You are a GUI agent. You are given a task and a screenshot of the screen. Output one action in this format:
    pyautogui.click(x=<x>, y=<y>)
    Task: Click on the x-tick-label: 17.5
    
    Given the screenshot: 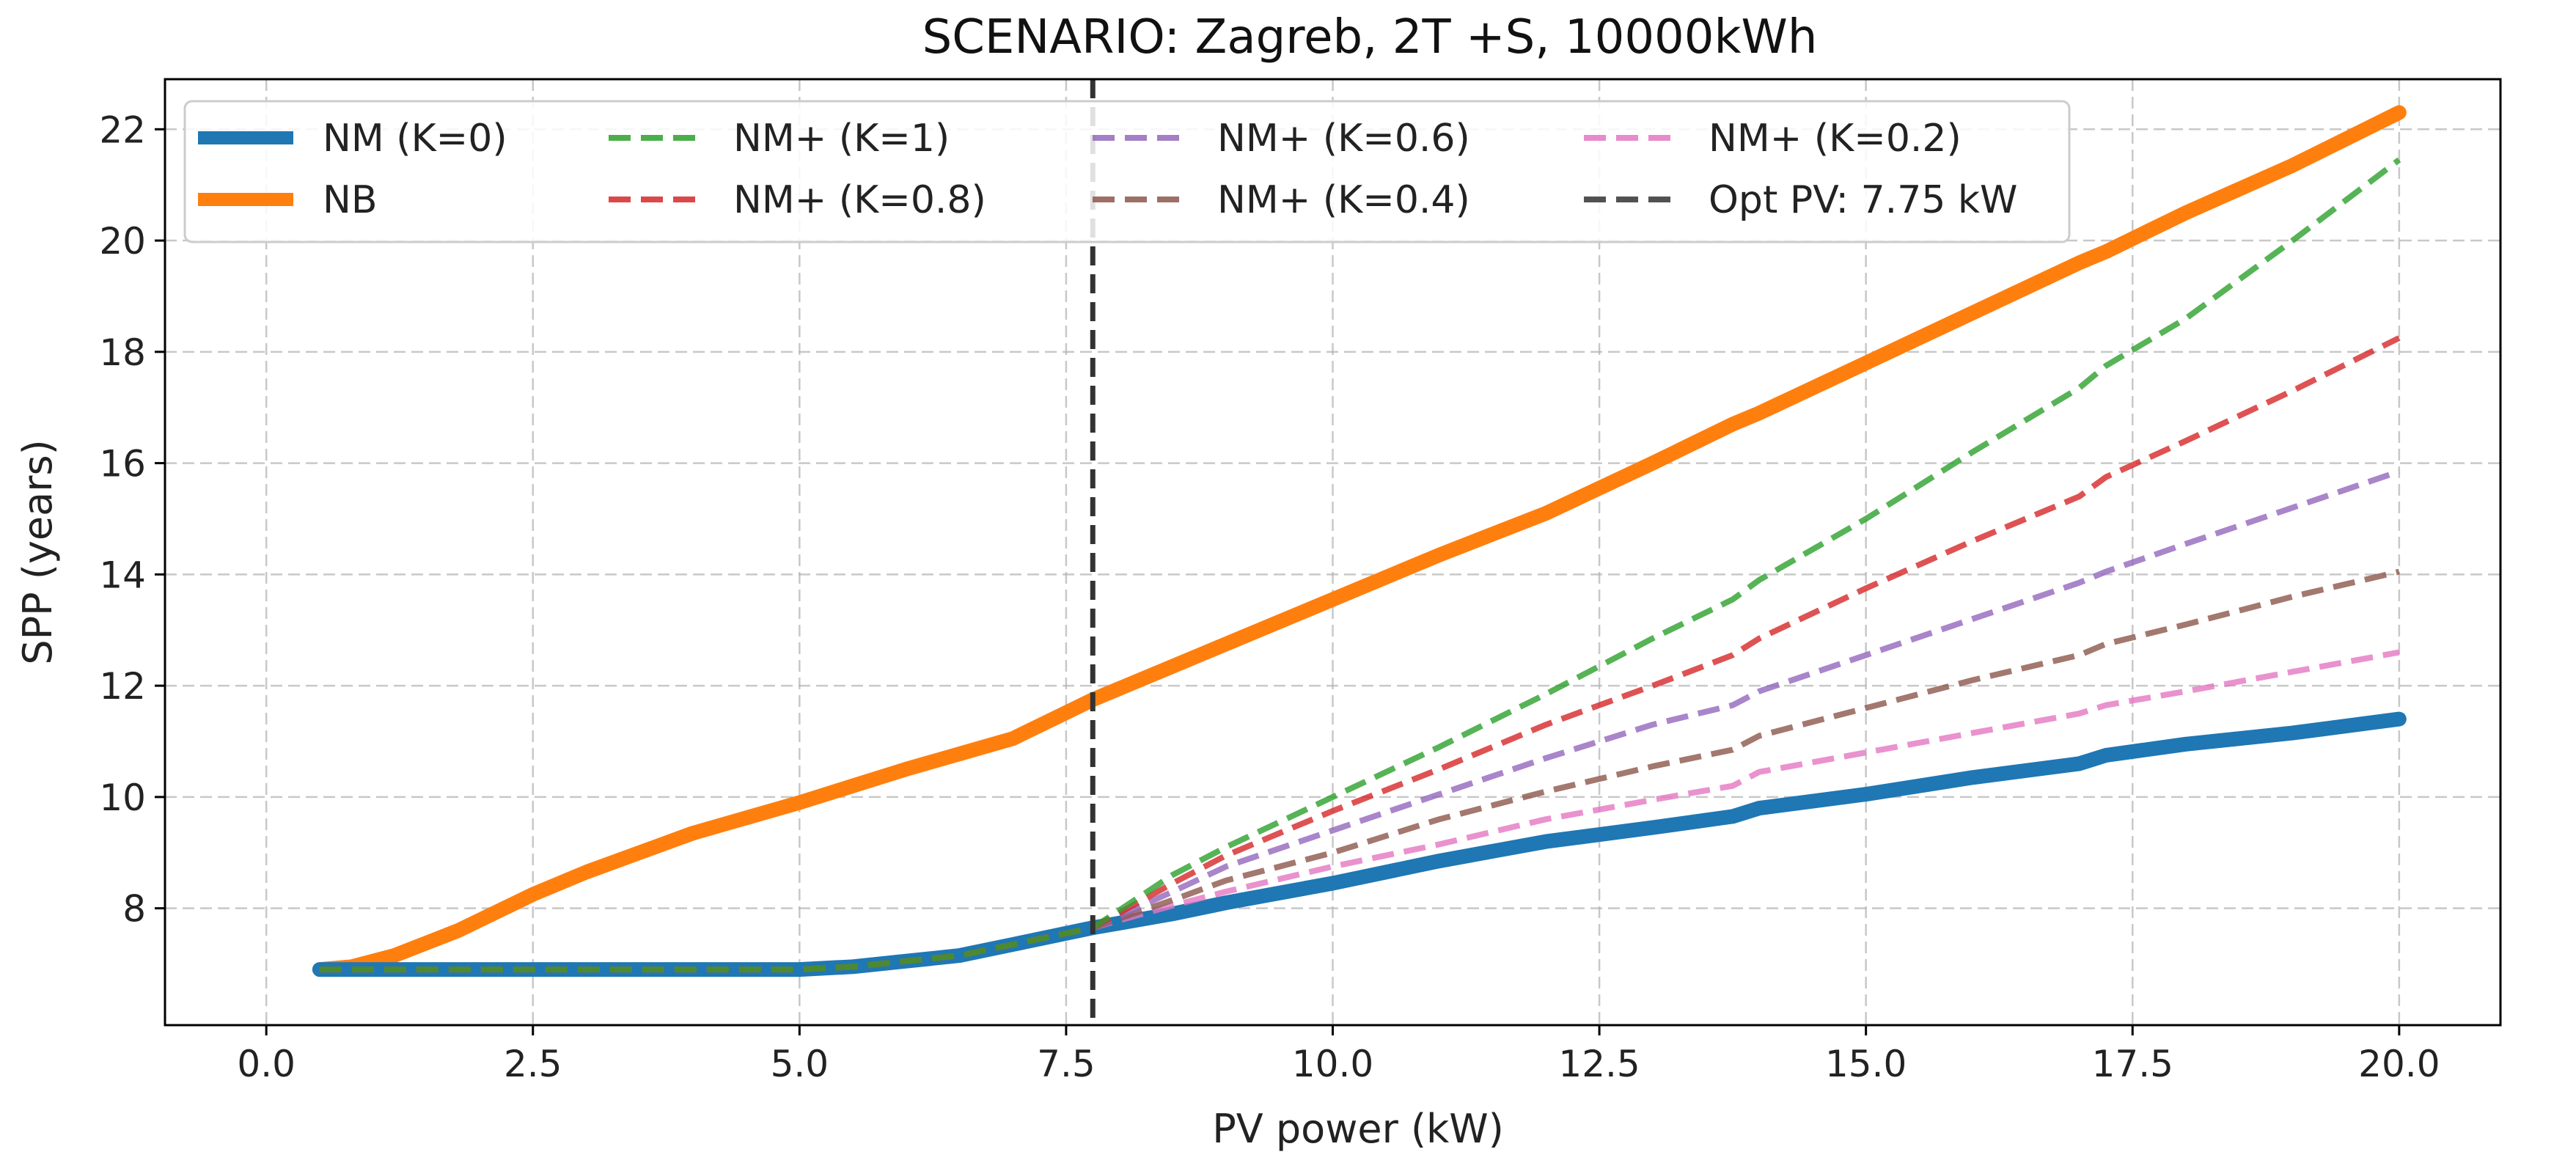 What is the action you would take?
    pyautogui.click(x=2132, y=1064)
    